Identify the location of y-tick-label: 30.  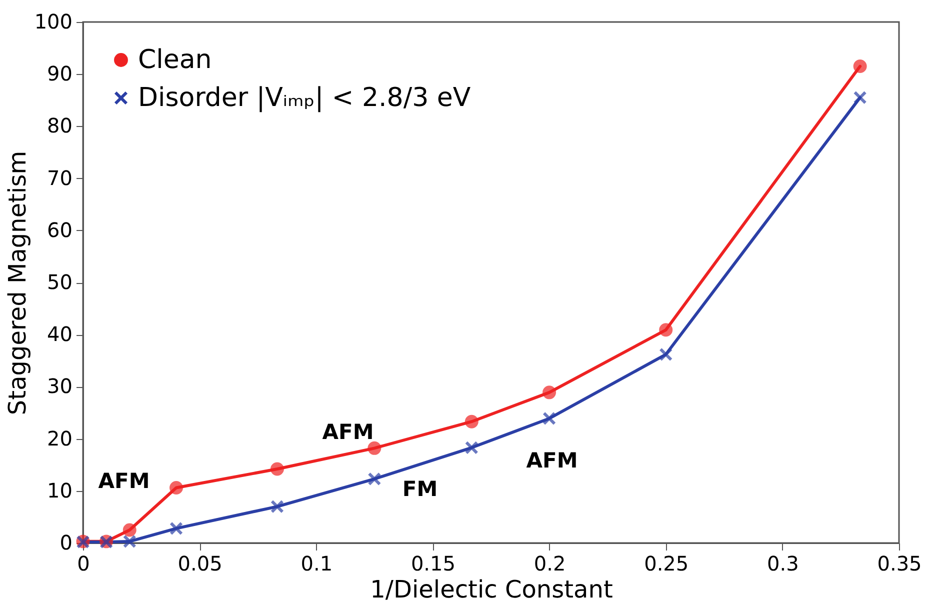
(59, 386).